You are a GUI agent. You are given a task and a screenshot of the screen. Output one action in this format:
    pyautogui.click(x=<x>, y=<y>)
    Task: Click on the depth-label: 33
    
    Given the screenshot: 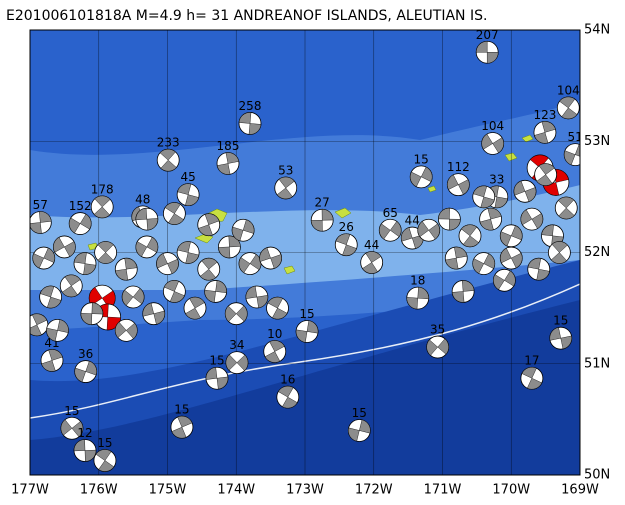 What is the action you would take?
    pyautogui.click(x=496, y=179)
    